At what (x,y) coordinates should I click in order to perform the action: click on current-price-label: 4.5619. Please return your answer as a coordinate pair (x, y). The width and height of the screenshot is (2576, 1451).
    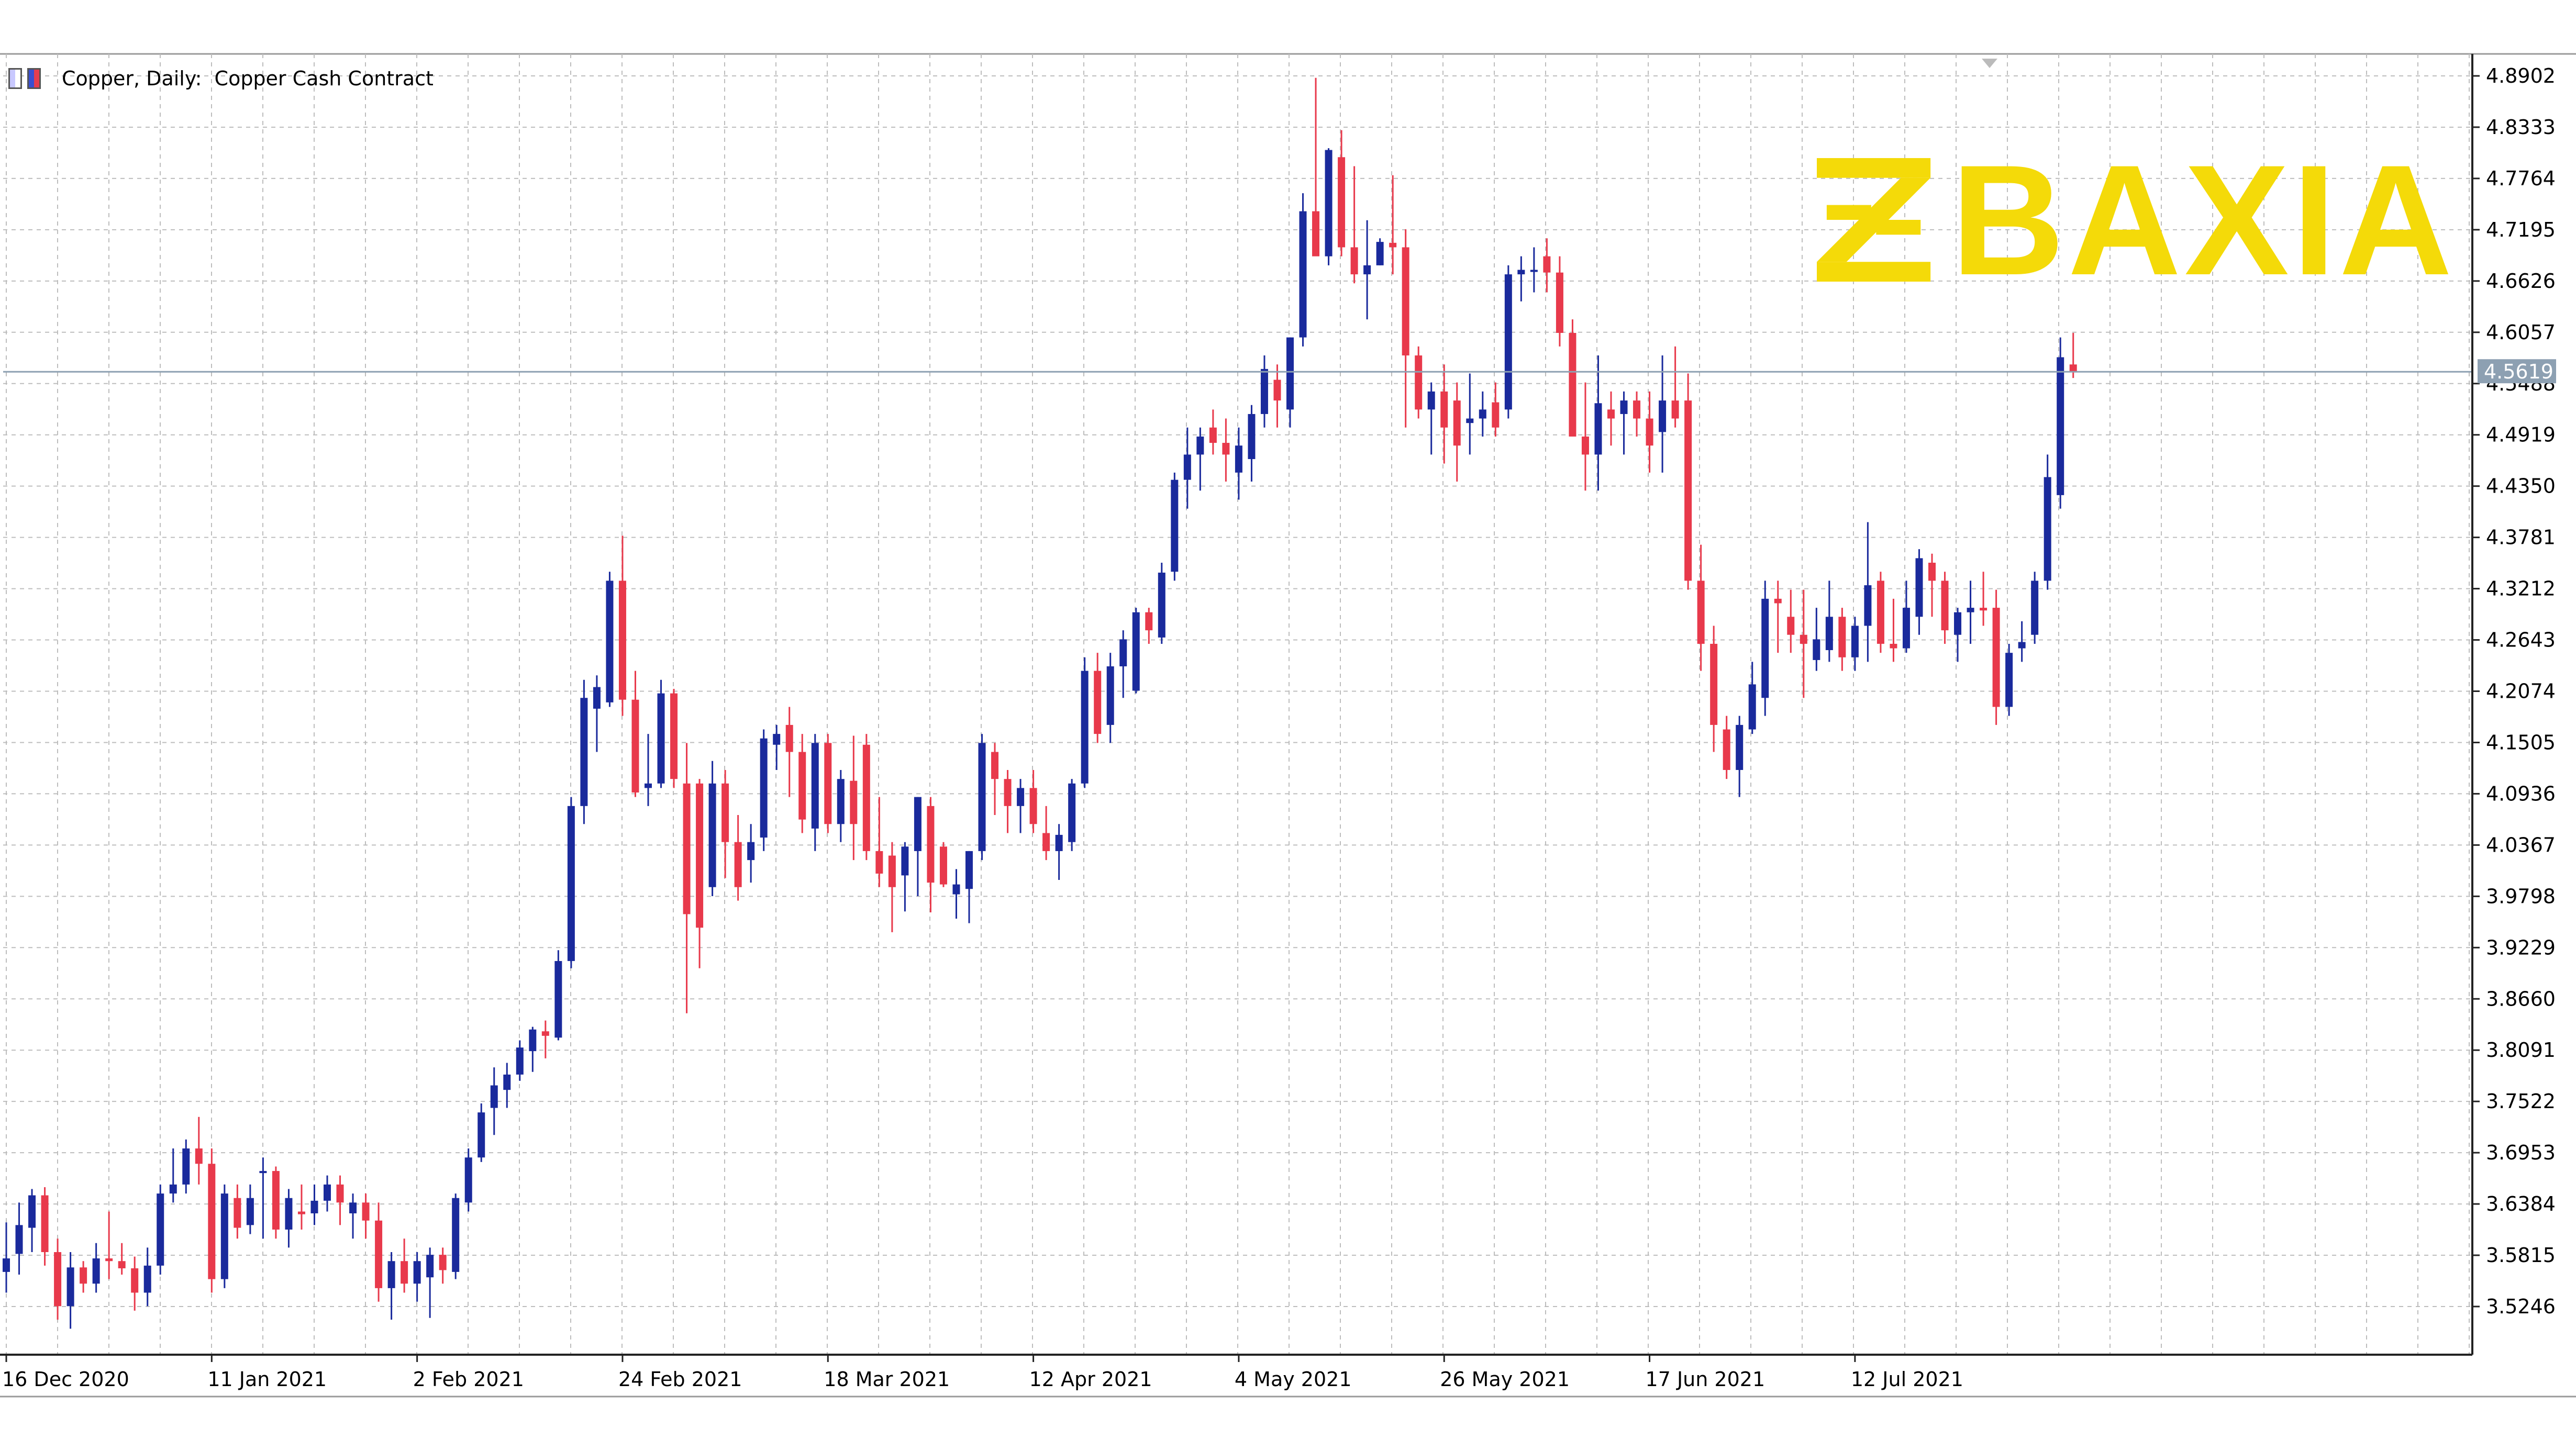
    Looking at the image, I should click on (2518, 372).